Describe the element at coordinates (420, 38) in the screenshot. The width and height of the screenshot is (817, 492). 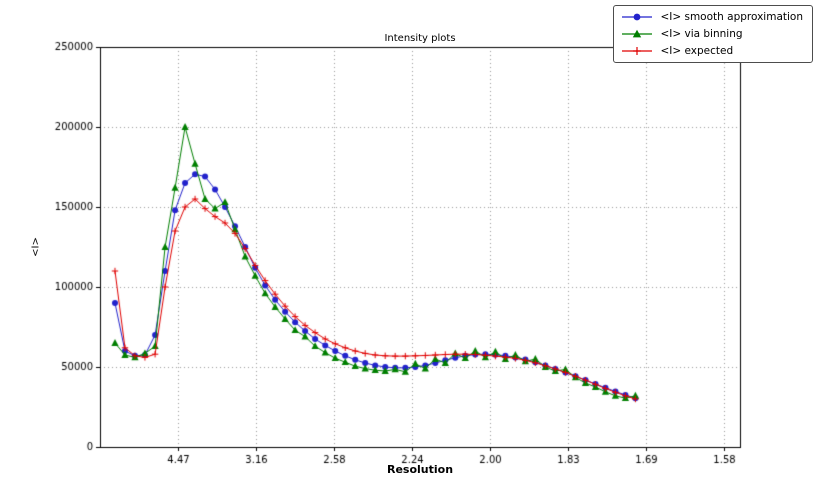
I see `chart-title: Intensity plots` at that location.